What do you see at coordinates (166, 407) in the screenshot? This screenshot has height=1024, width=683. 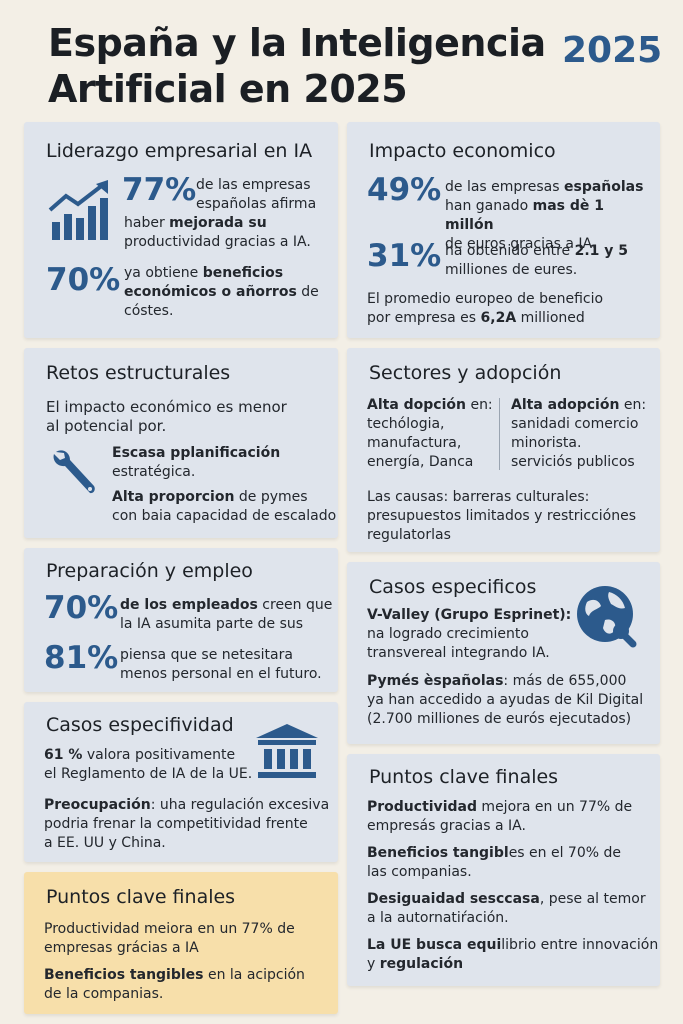 I see `line: El impacto económico es menor` at bounding box center [166, 407].